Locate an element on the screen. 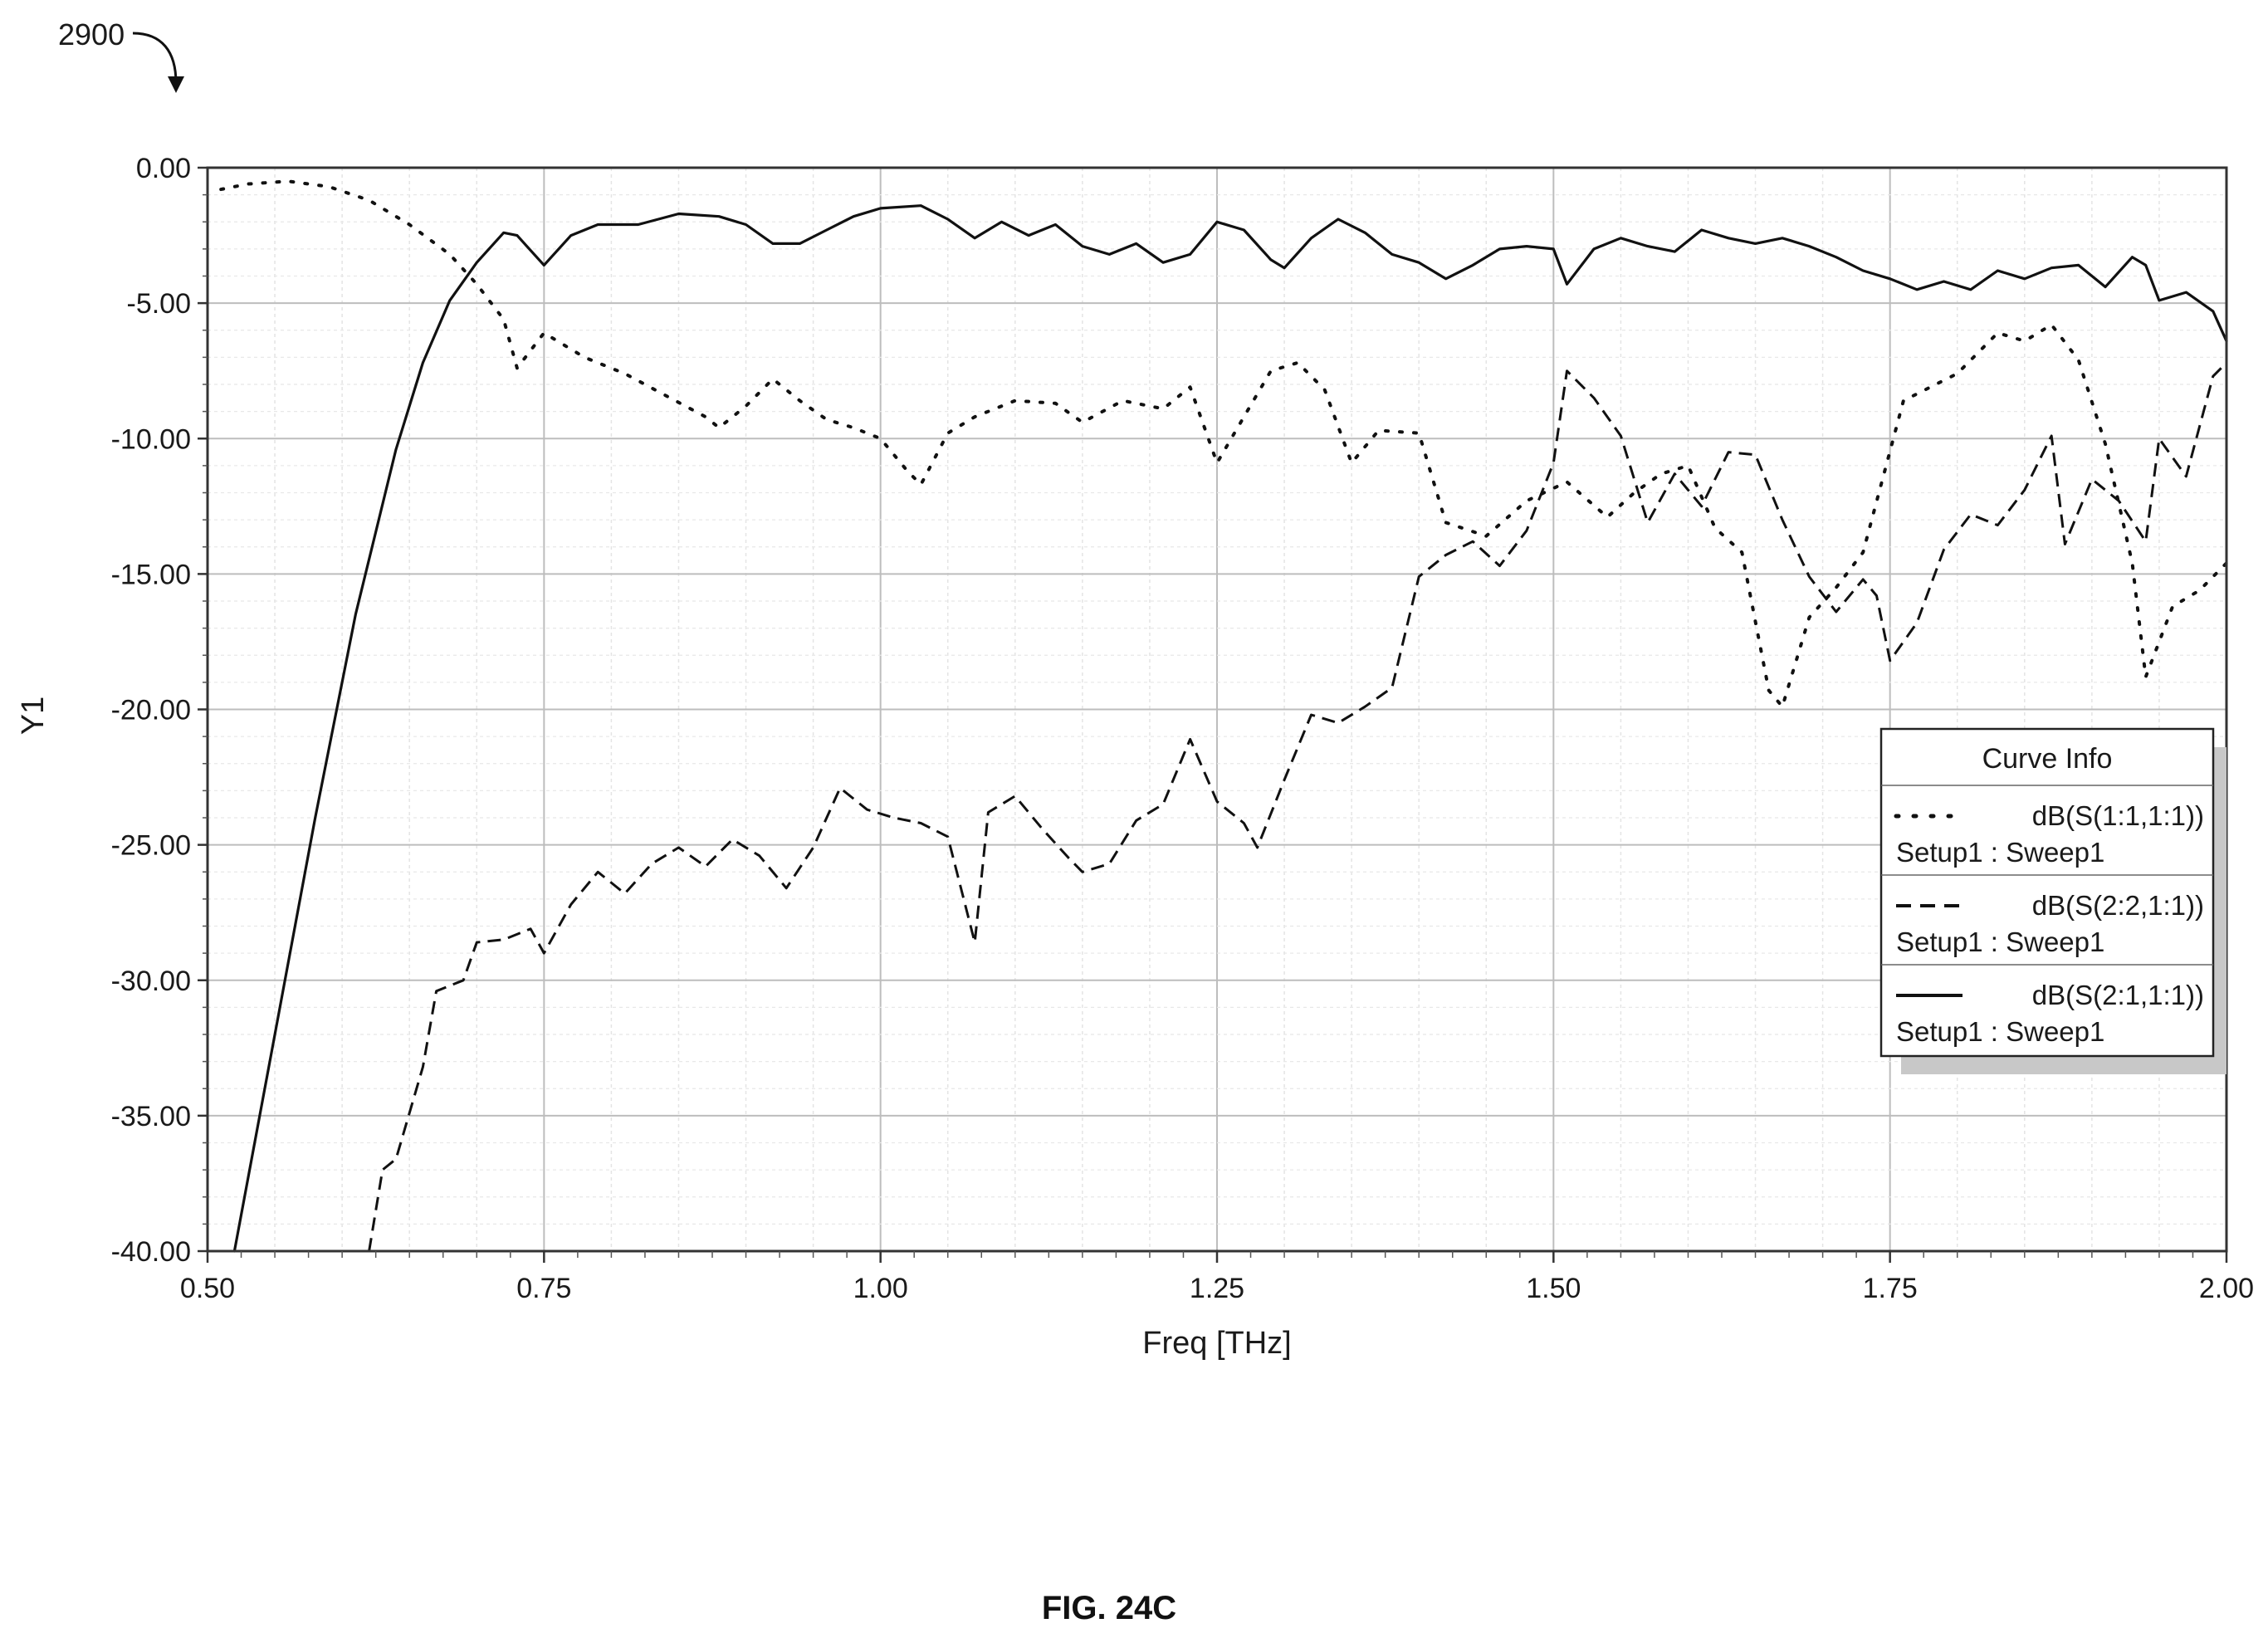 The width and height of the screenshot is (2268, 1638). x-tick-label: 1.00 is located at coordinates (880, 1288).